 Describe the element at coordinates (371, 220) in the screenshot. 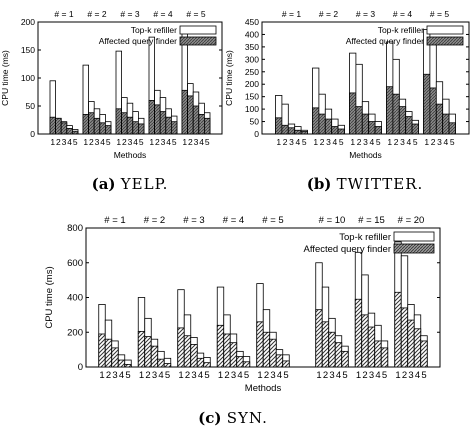

I see `group-label: # = 15` at that location.